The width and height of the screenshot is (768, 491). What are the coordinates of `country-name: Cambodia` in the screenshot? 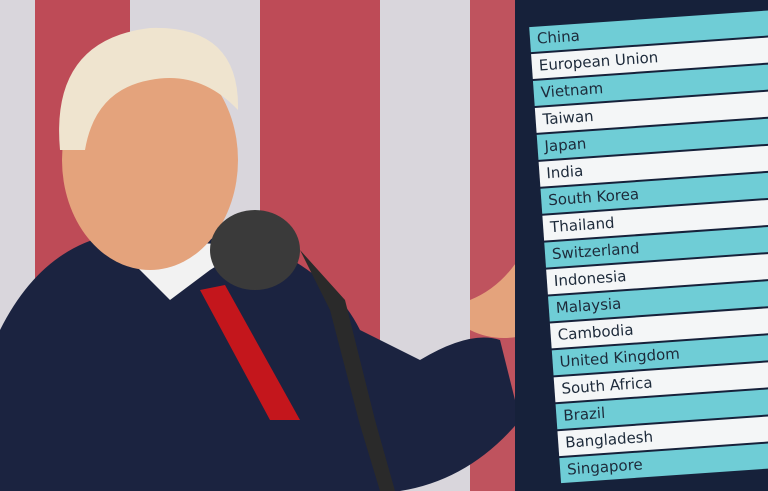 It's located at (595, 332).